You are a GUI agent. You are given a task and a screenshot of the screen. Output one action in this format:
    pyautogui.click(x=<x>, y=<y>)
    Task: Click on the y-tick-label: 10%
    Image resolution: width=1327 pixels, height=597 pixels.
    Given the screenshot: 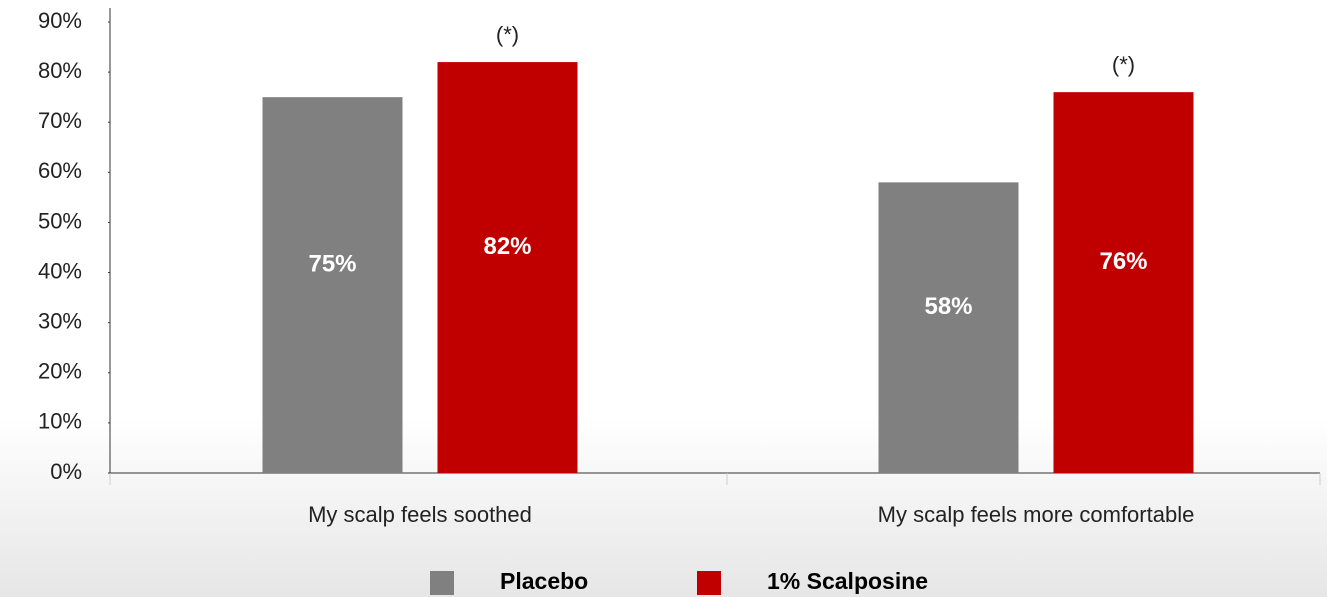 What is the action you would take?
    pyautogui.click(x=60, y=421)
    